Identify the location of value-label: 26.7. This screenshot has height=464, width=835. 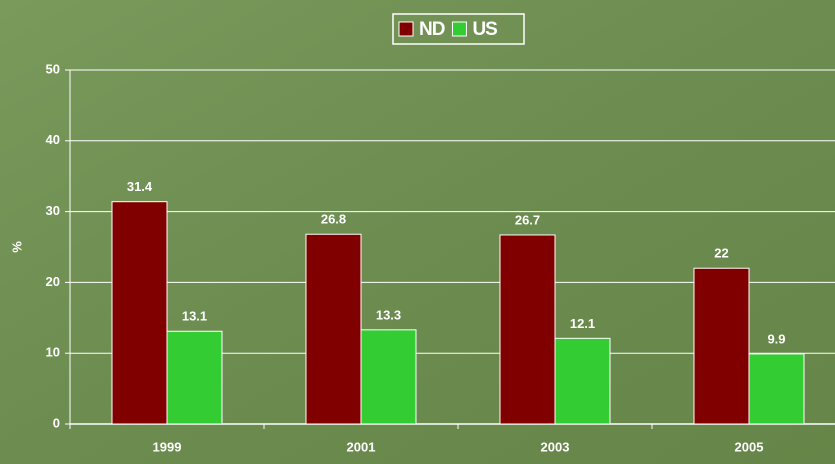
(527, 219).